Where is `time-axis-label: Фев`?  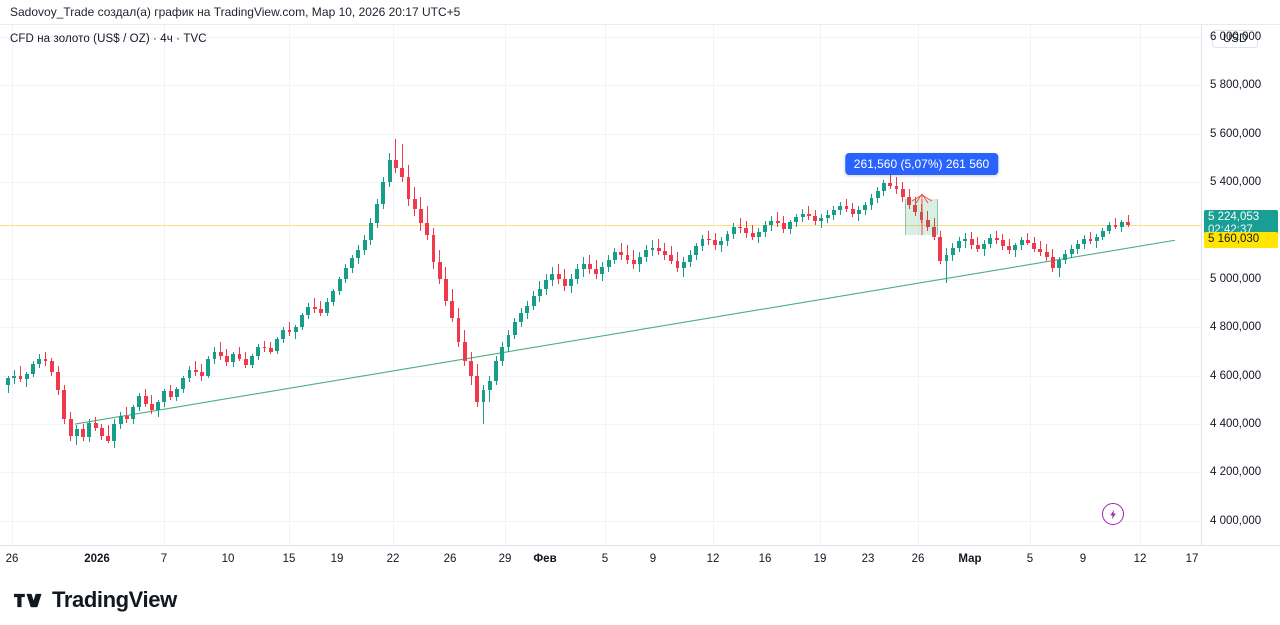 time-axis-label: Фев is located at coordinates (545, 559).